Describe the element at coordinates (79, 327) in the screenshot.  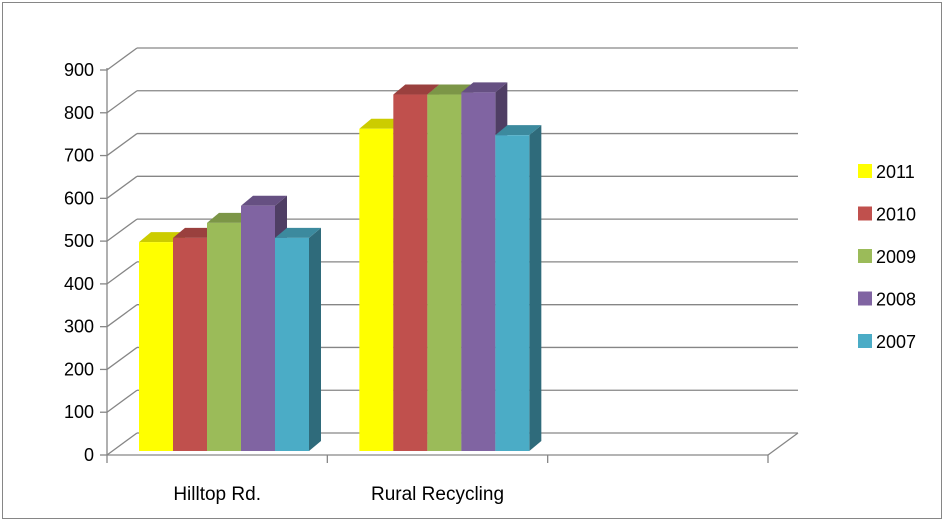
I see `y-tick-label: 300` at that location.